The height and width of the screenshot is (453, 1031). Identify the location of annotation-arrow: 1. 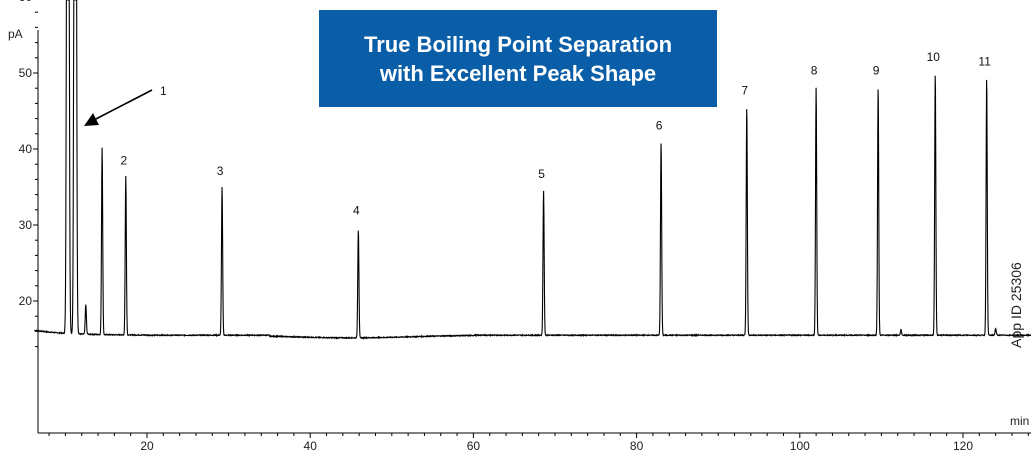
(125, 105).